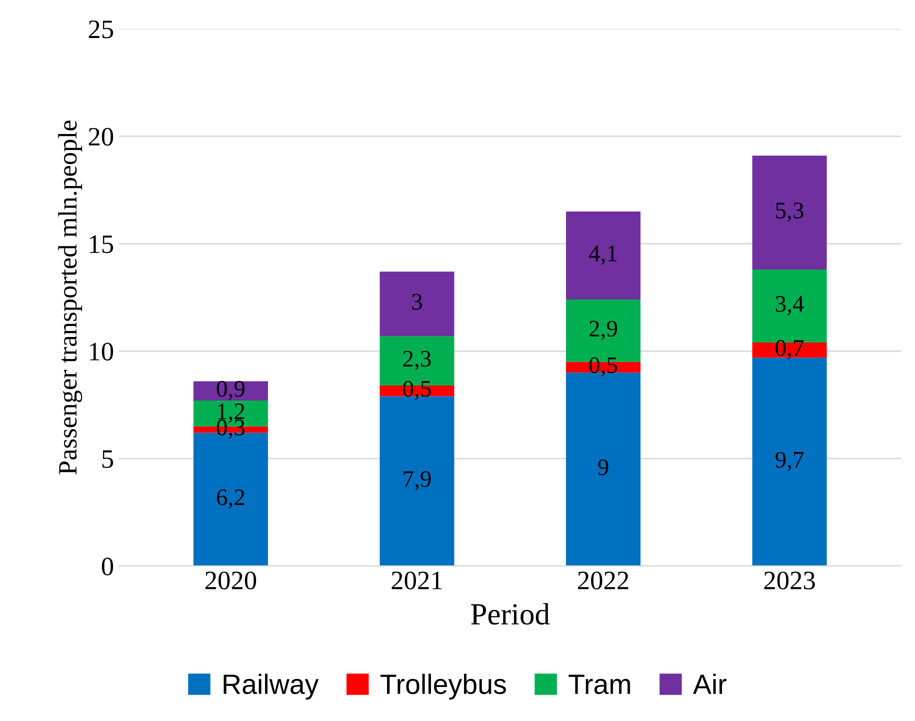 This screenshot has width=915, height=721. I want to click on y-tick-label: 5, so click(108, 459).